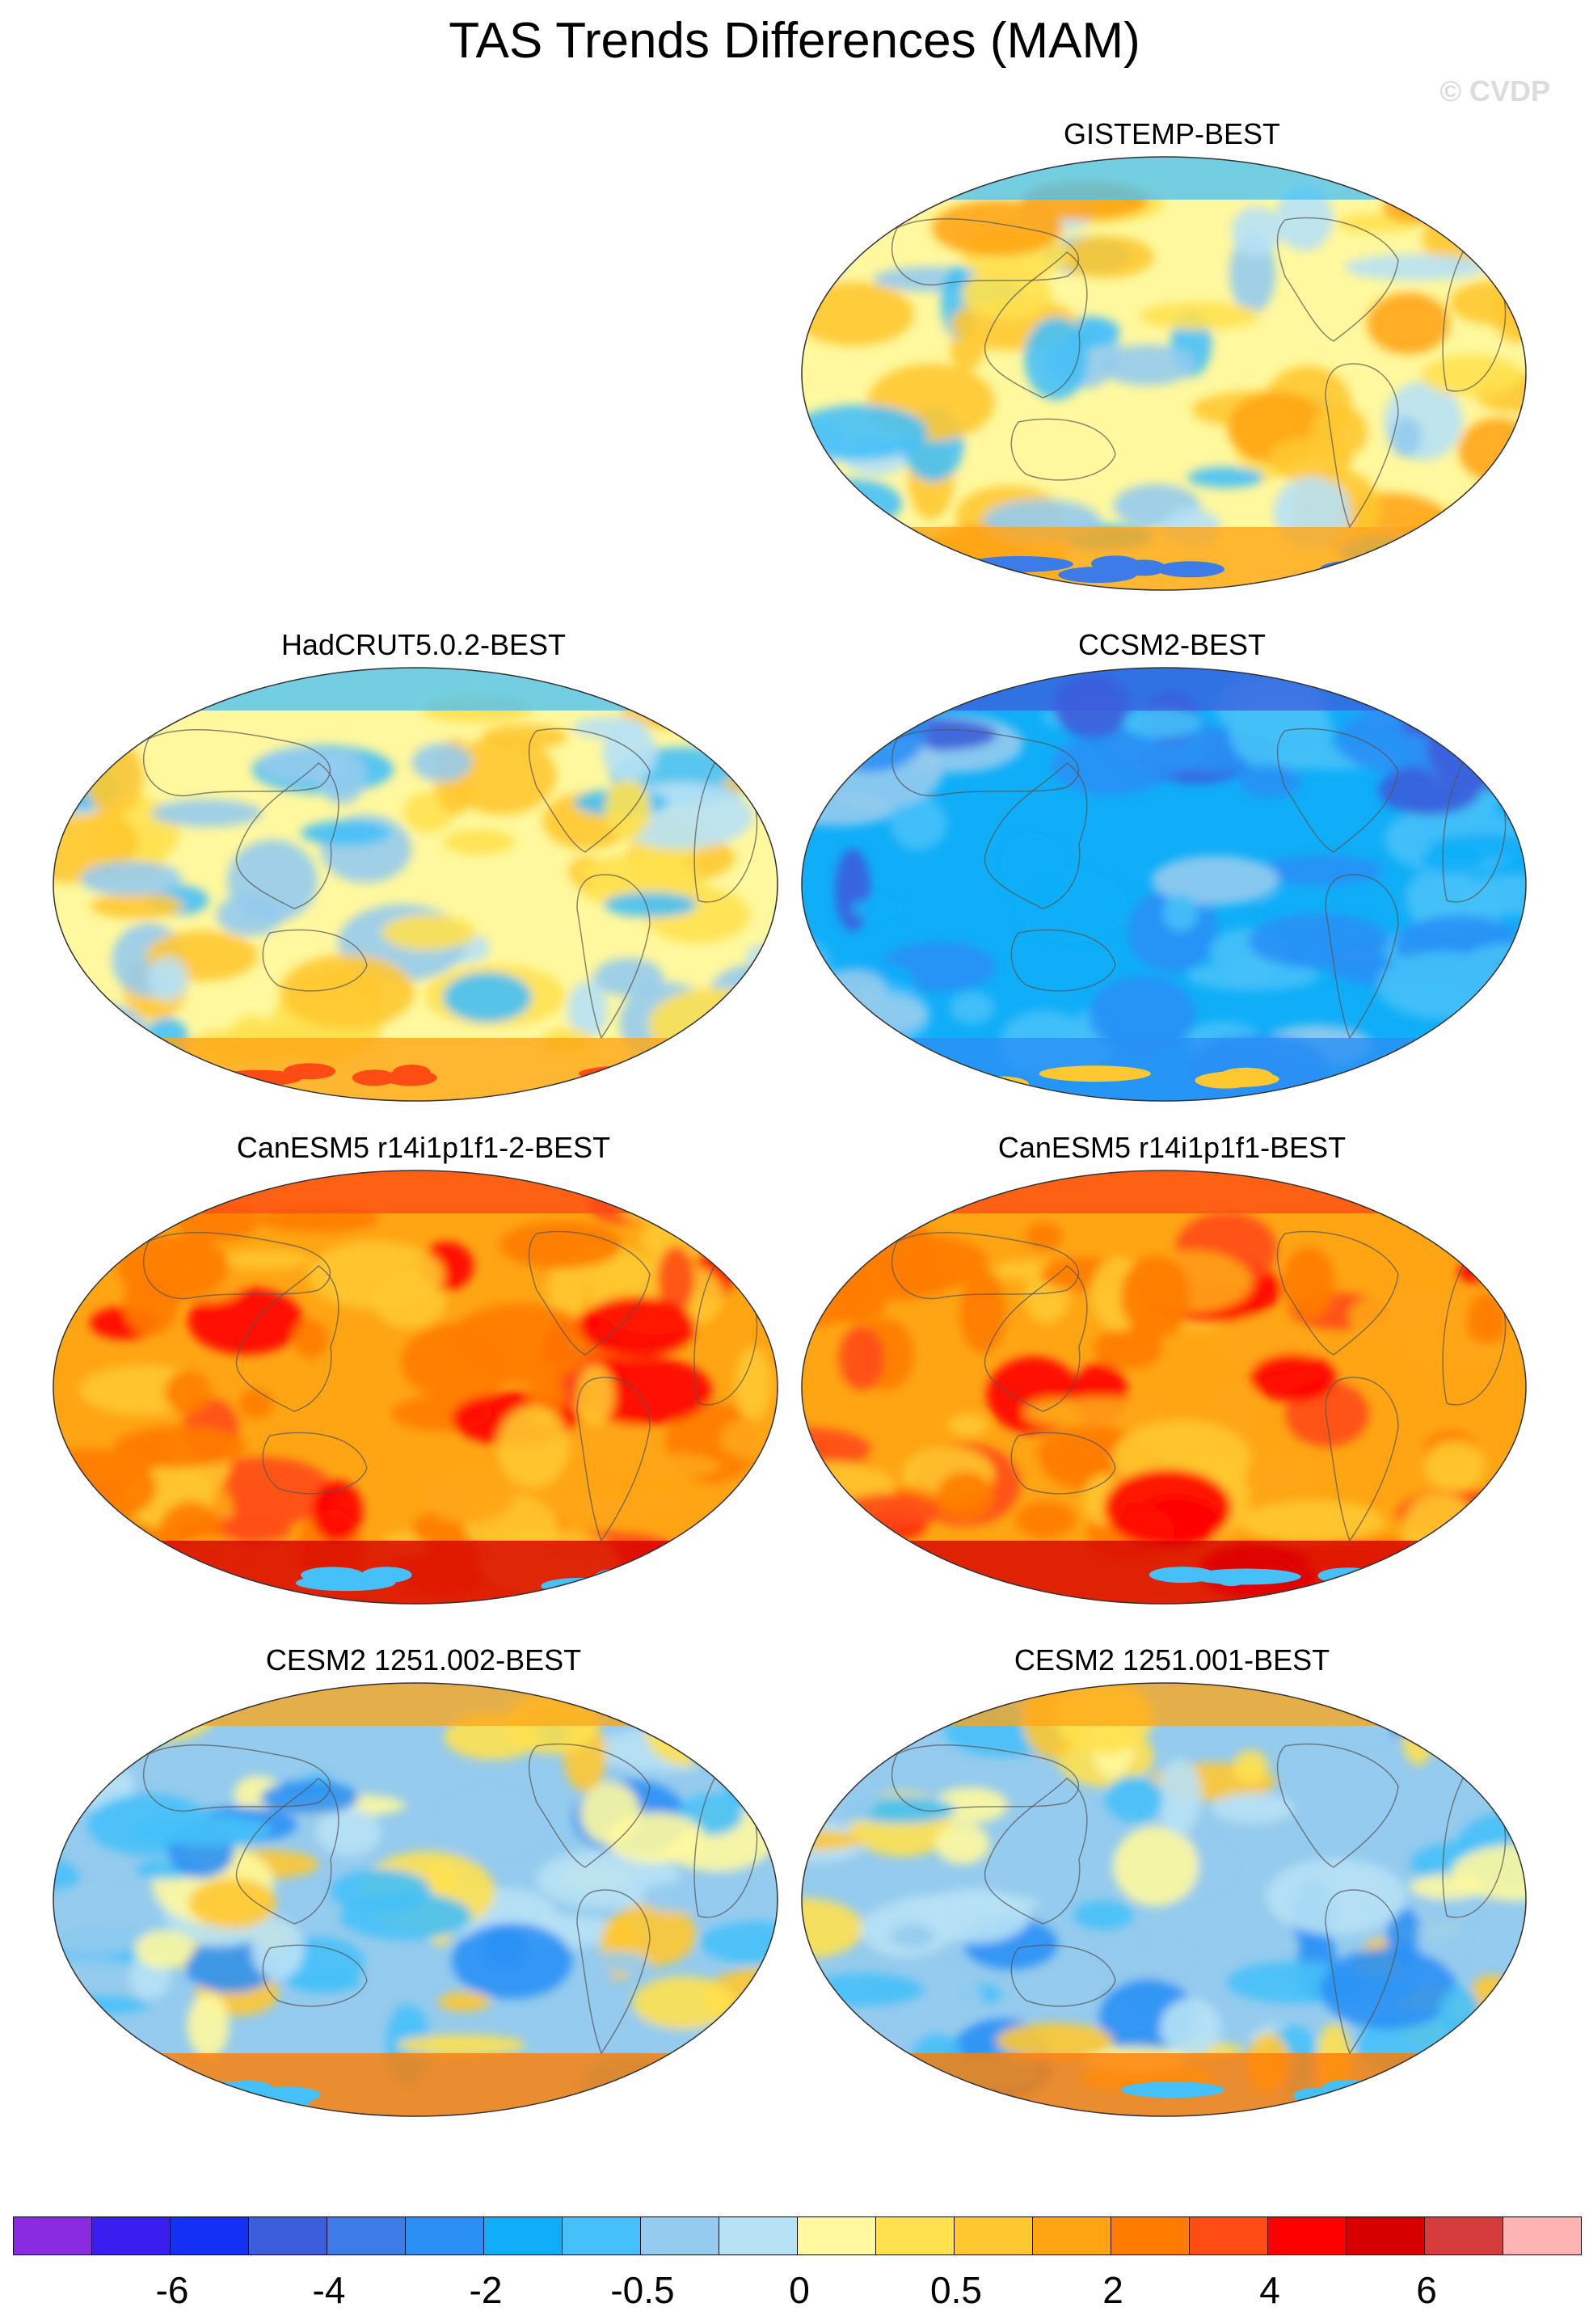 The image size is (1589, 2324). Describe the element at coordinates (329, 2290) in the screenshot. I see `colorbar-tick-label: -4` at that location.